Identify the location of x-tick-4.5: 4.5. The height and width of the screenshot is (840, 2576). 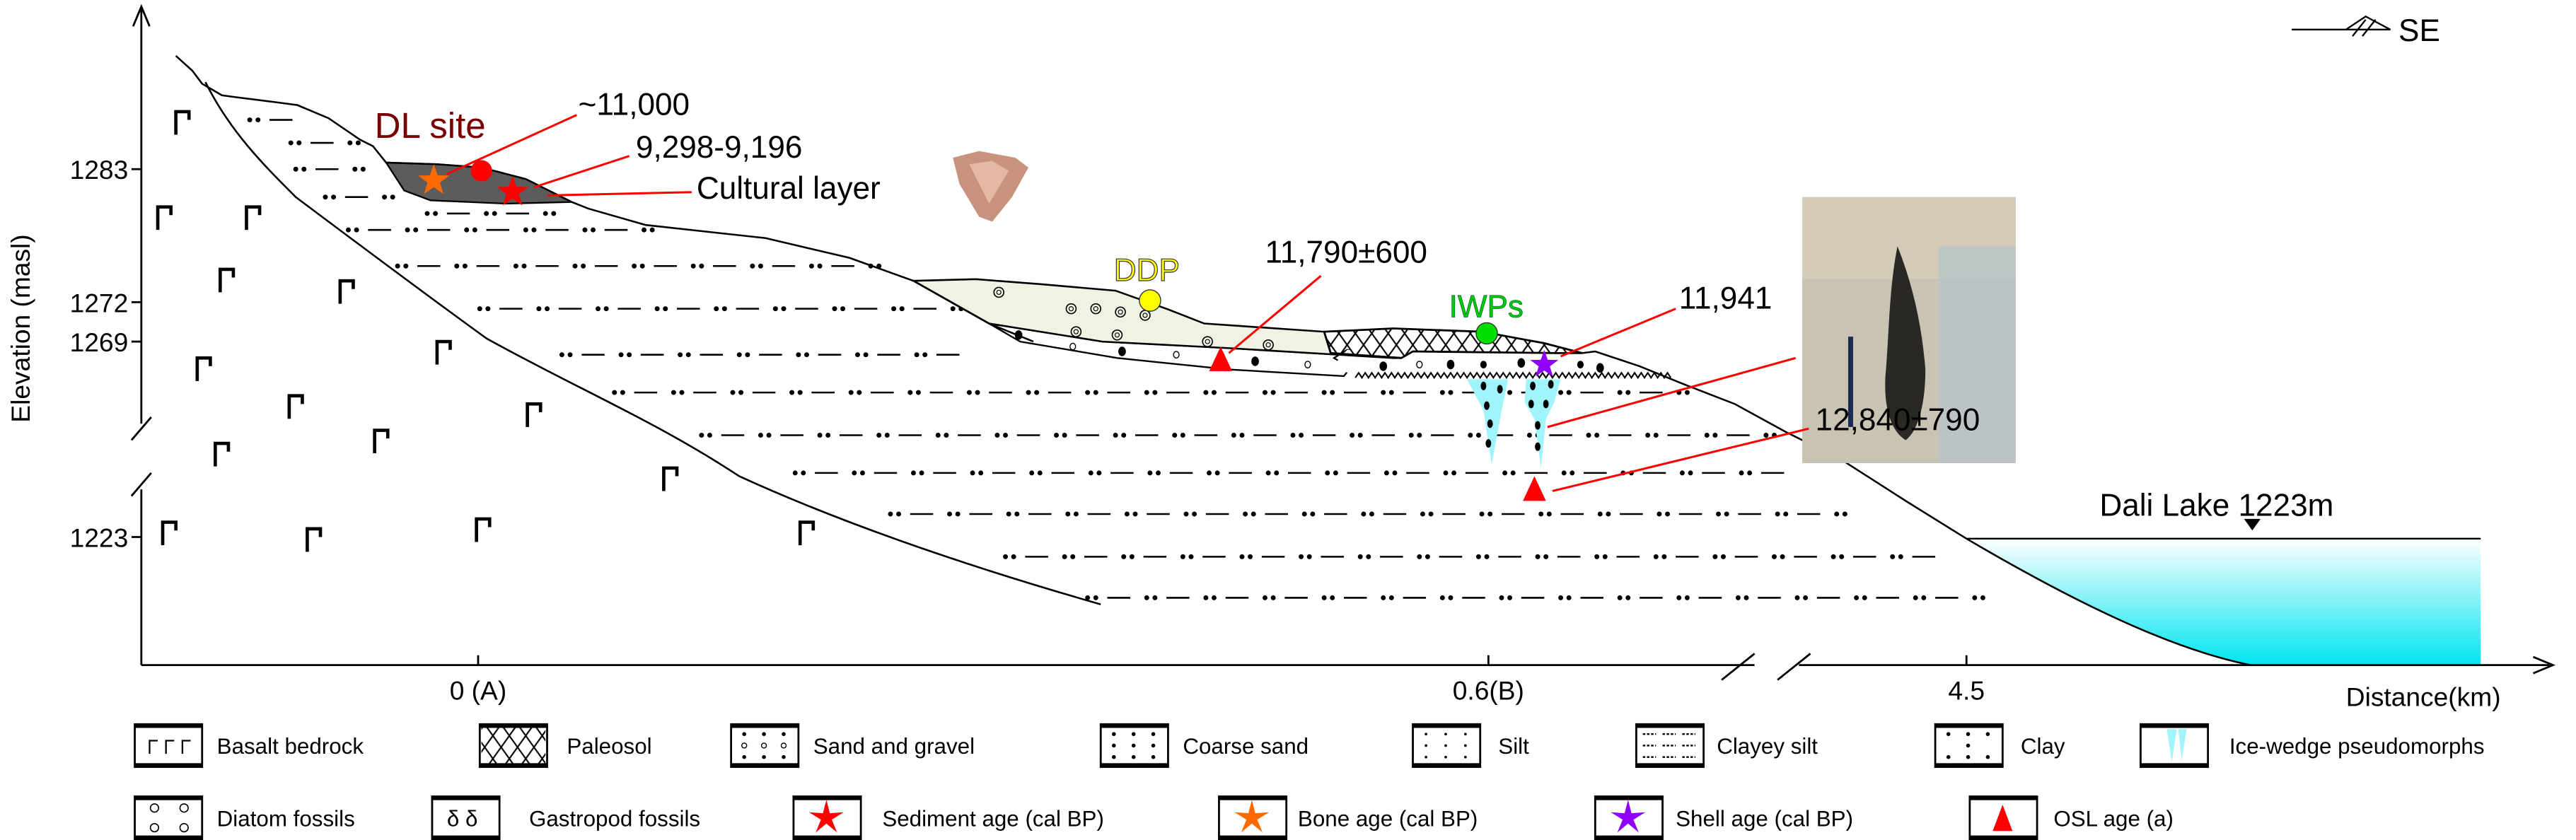
(1966, 690).